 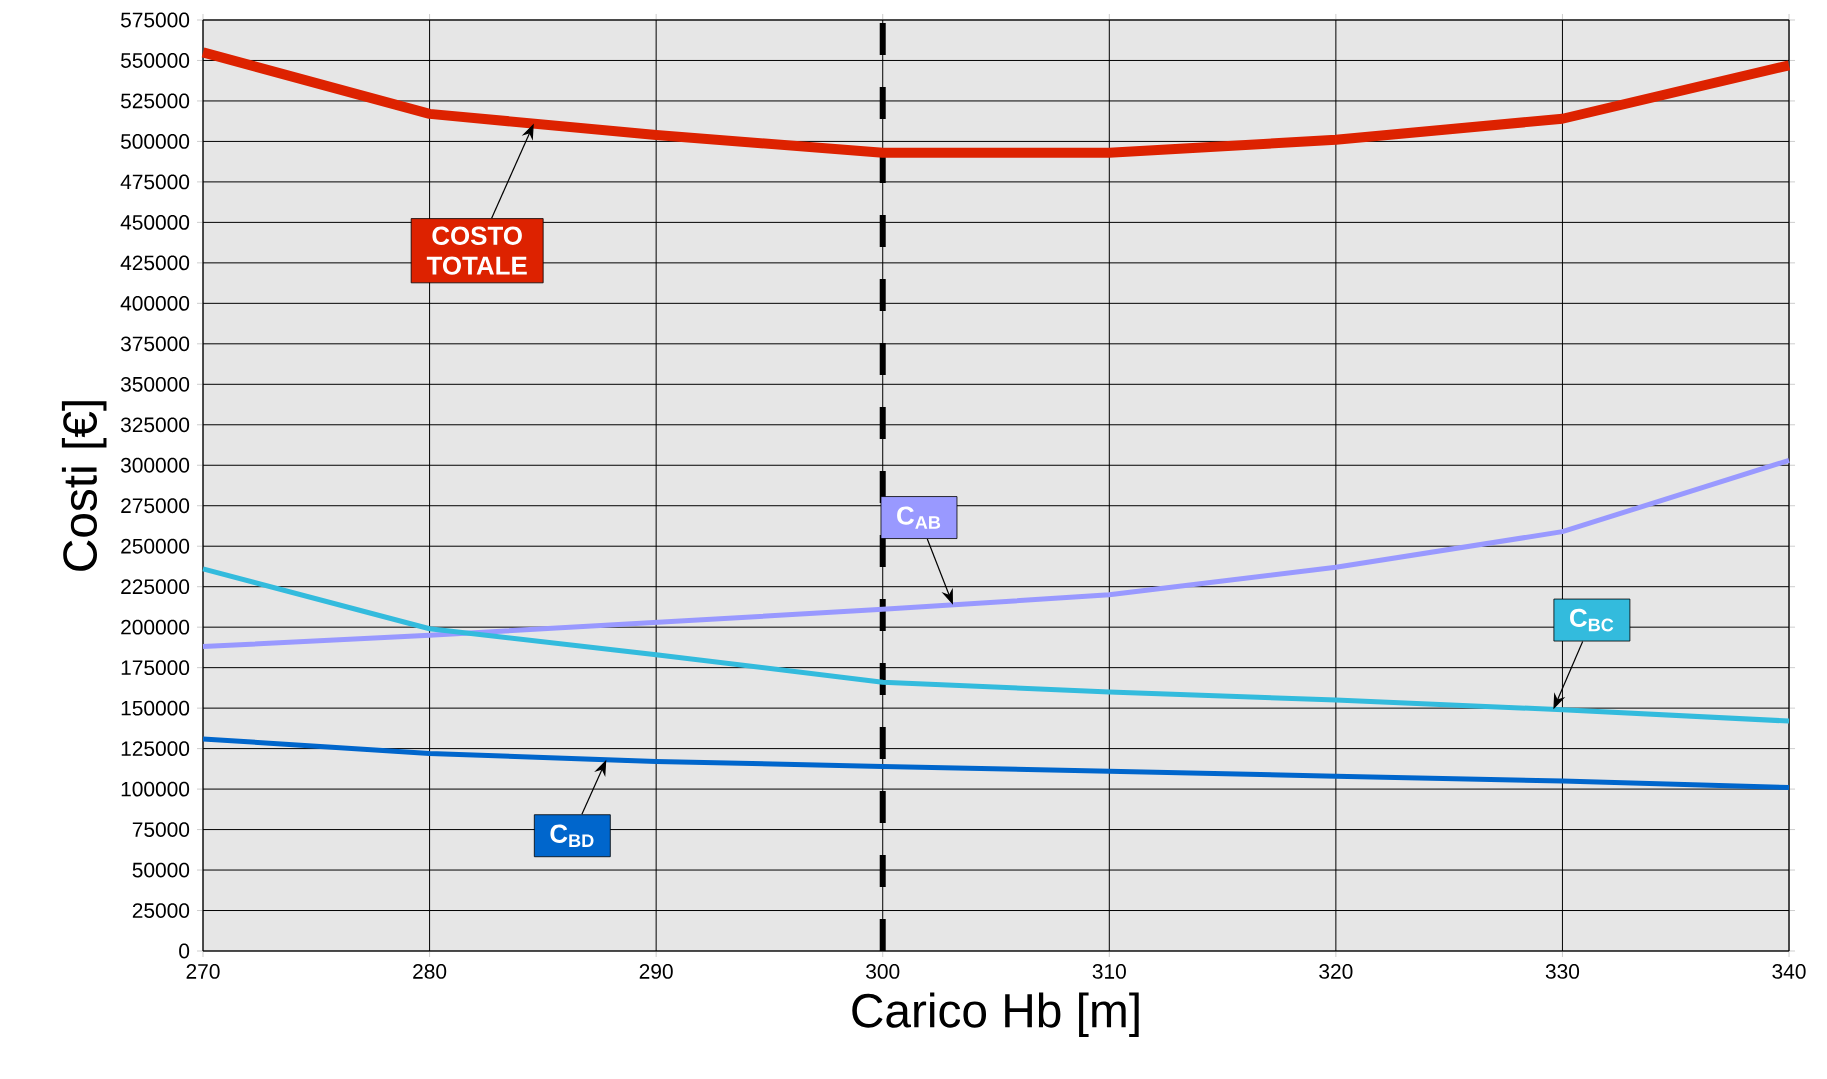 I want to click on text: C$_{AB}$, so click(x=919, y=517).